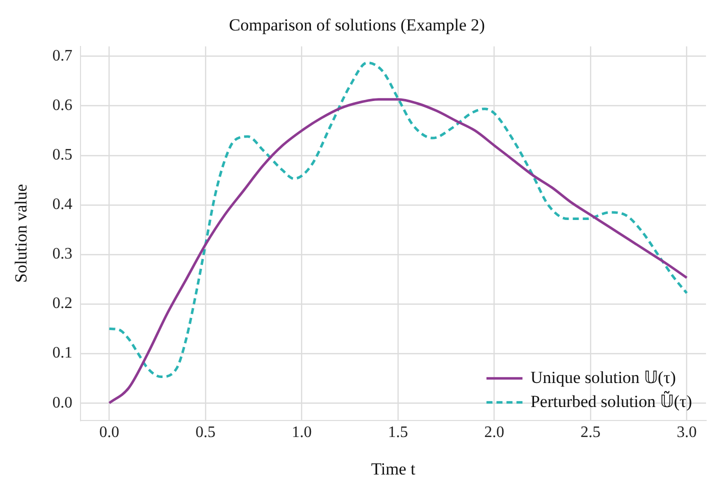 This screenshot has width=724, height=492. I want to click on y-tick-label: 0.2, so click(62, 303).